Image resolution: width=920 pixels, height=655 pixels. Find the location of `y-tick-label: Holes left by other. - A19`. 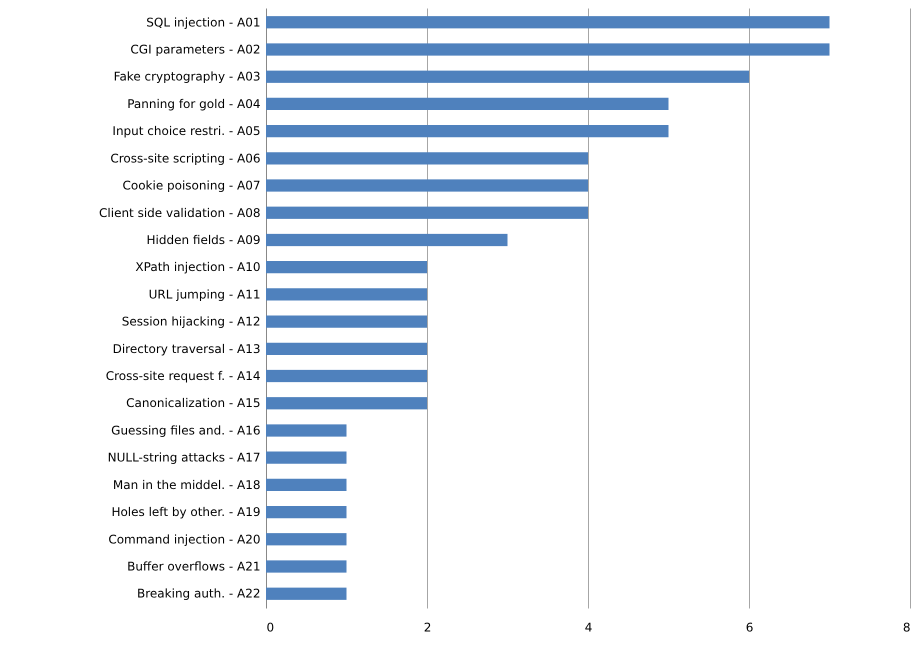

y-tick-label: Holes left by other. - A19 is located at coordinates (185, 512).